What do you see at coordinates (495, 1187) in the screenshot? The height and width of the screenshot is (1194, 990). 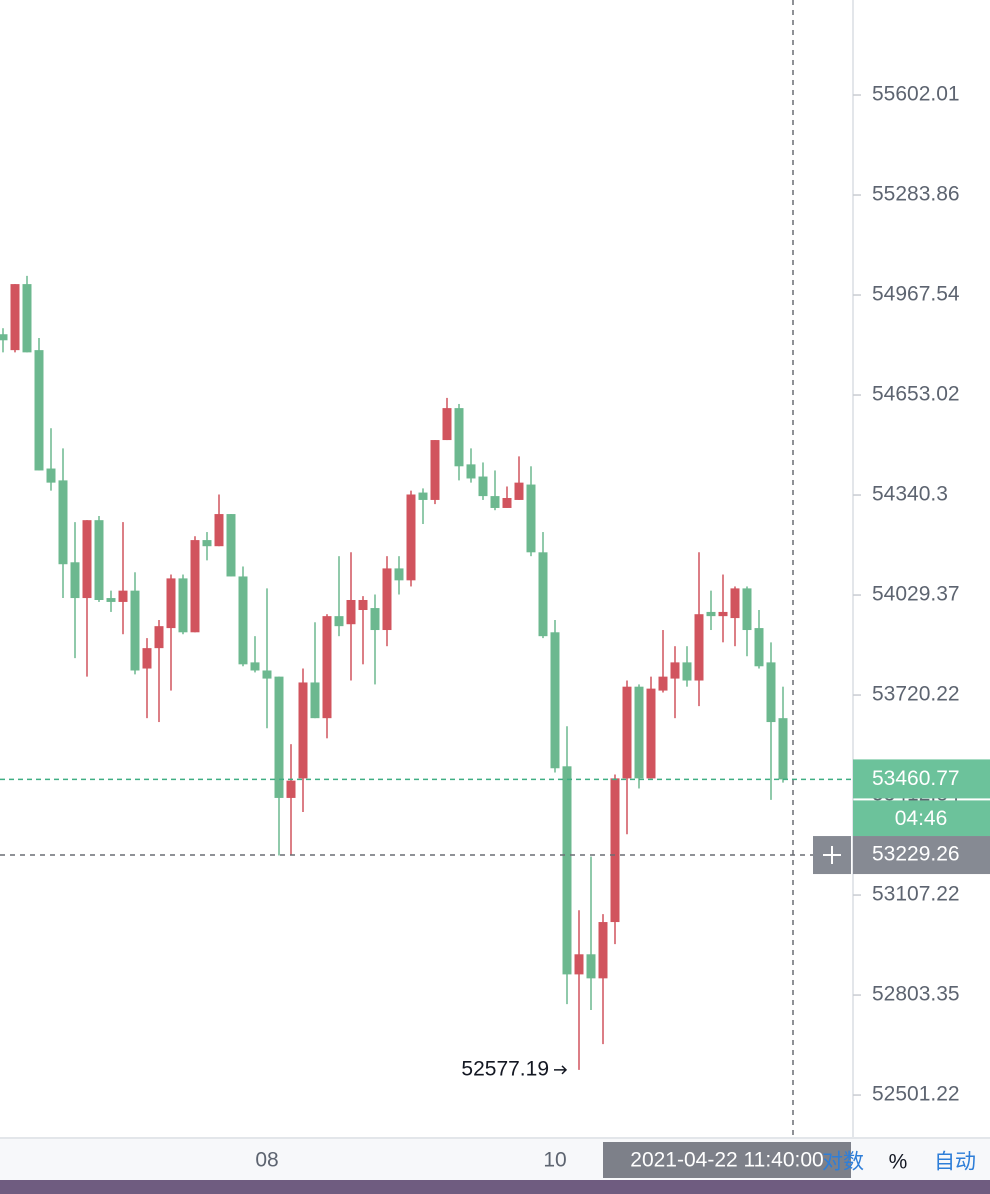 I see `bottom-bar` at bounding box center [495, 1187].